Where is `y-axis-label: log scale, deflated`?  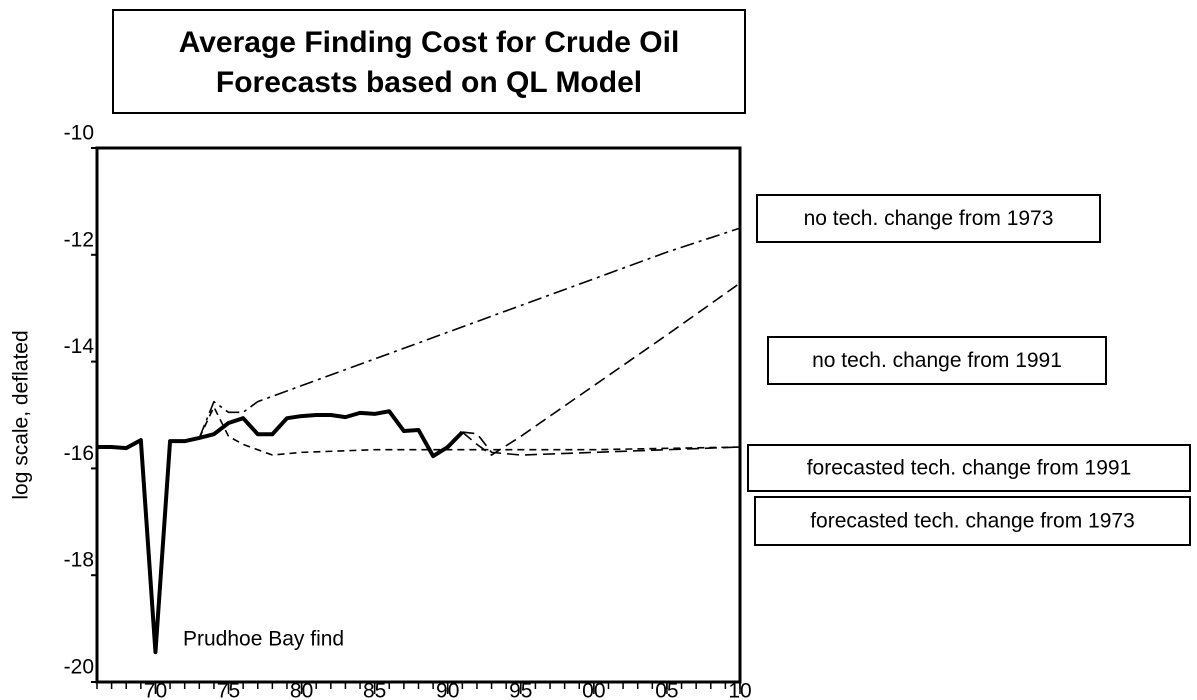 y-axis-label: log scale, deflated is located at coordinates (21, 414).